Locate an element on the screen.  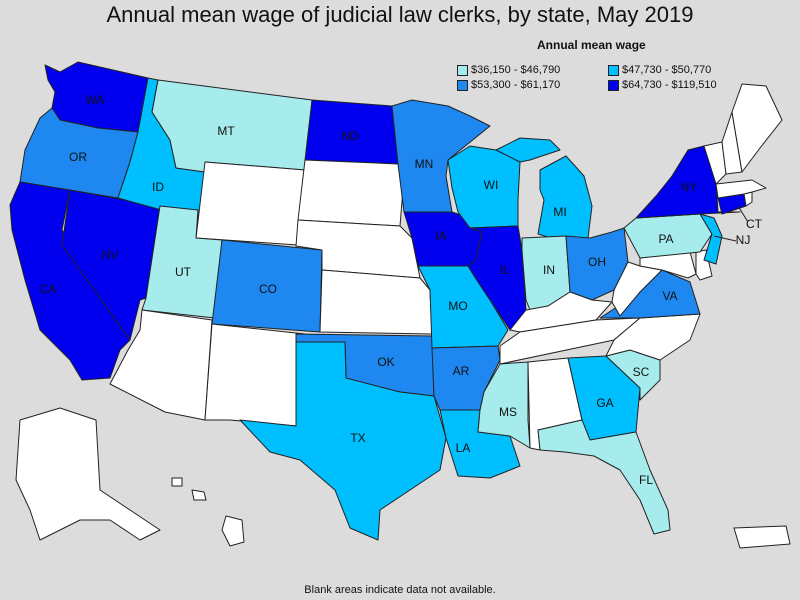
label-IA: IA is located at coordinates (440, 236).